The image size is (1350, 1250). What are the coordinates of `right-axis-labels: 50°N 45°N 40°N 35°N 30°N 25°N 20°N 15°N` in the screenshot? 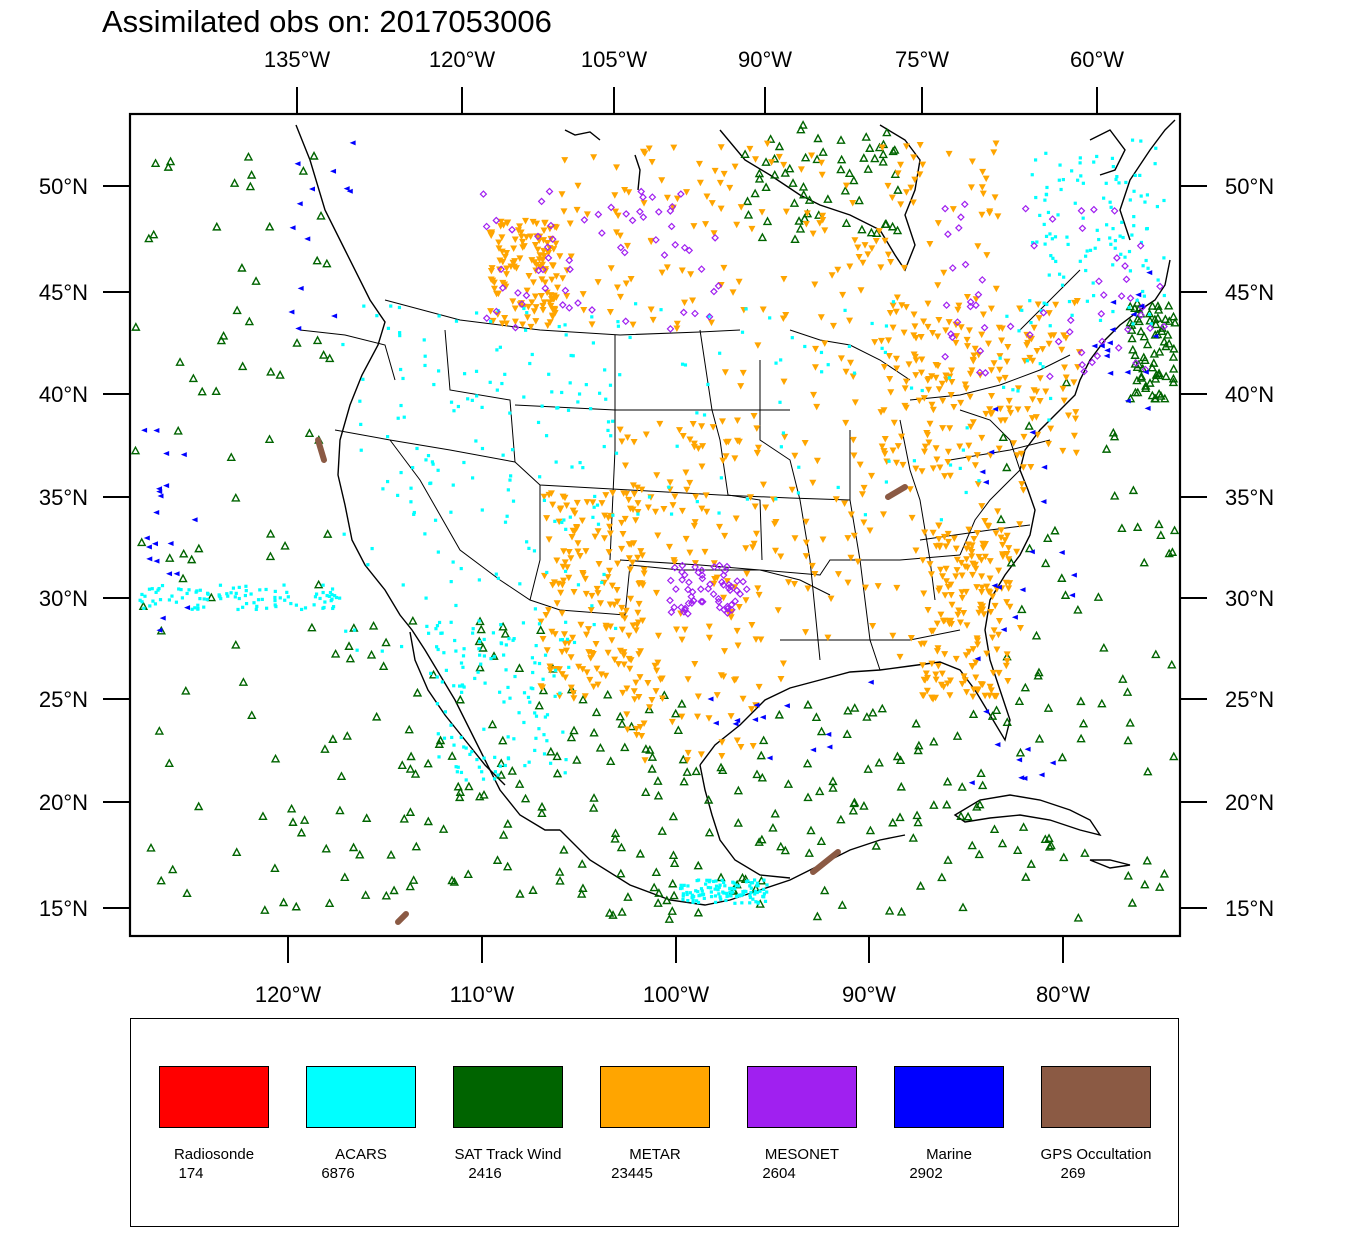 It's located at (1249, 547).